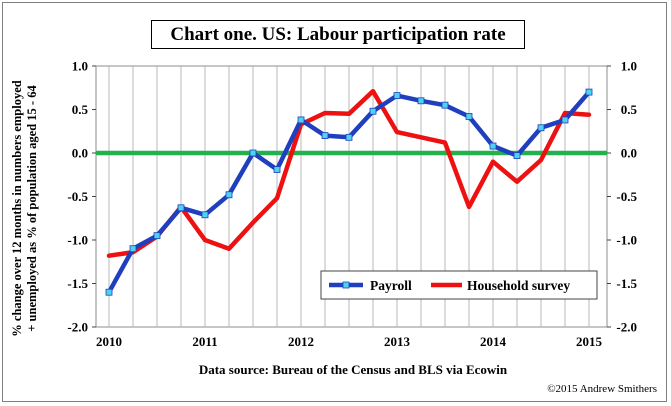  I want to click on legend: Payroll Household survey, so click(459, 285).